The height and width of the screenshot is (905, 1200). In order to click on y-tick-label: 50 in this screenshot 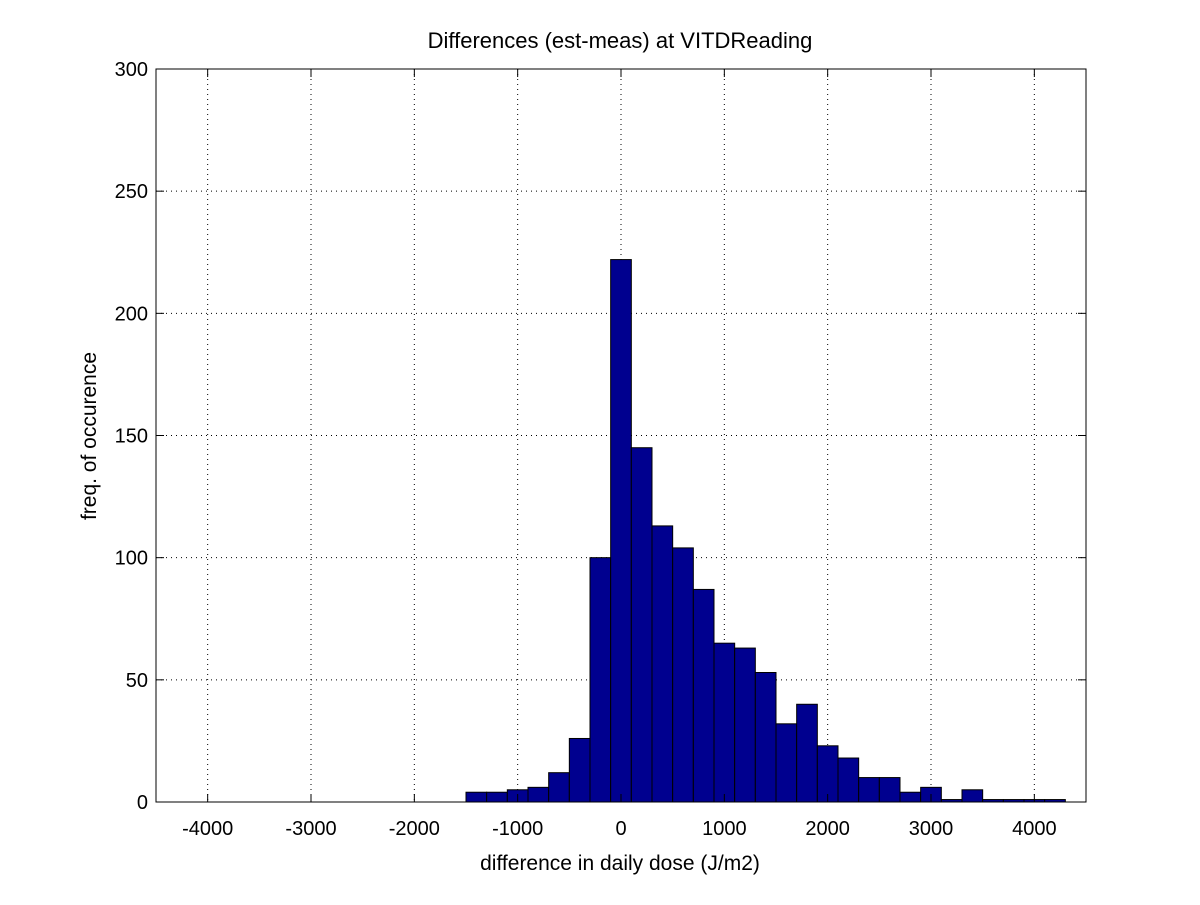, I will do `click(137, 681)`.